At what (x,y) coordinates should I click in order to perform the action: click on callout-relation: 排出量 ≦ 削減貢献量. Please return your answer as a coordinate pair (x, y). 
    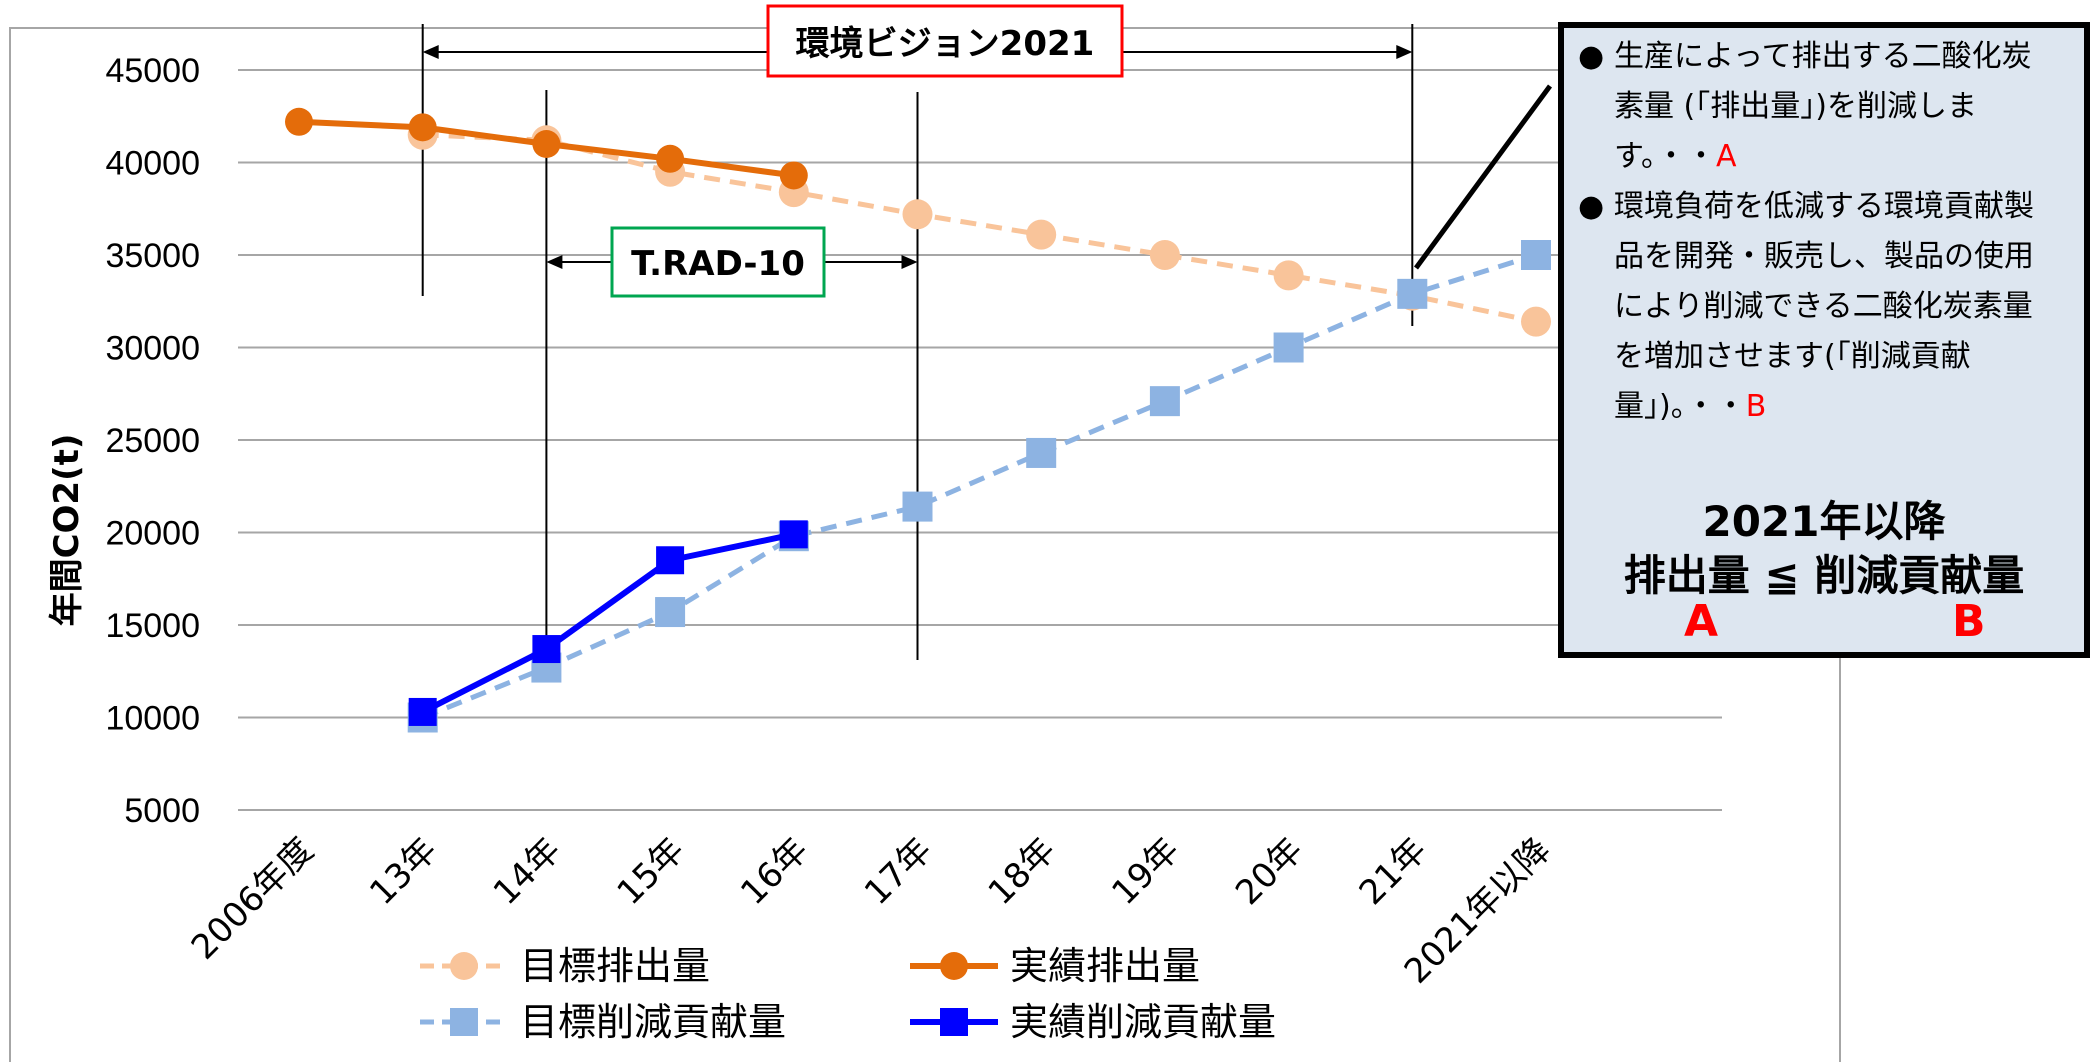
    Looking at the image, I should click on (1824, 575).